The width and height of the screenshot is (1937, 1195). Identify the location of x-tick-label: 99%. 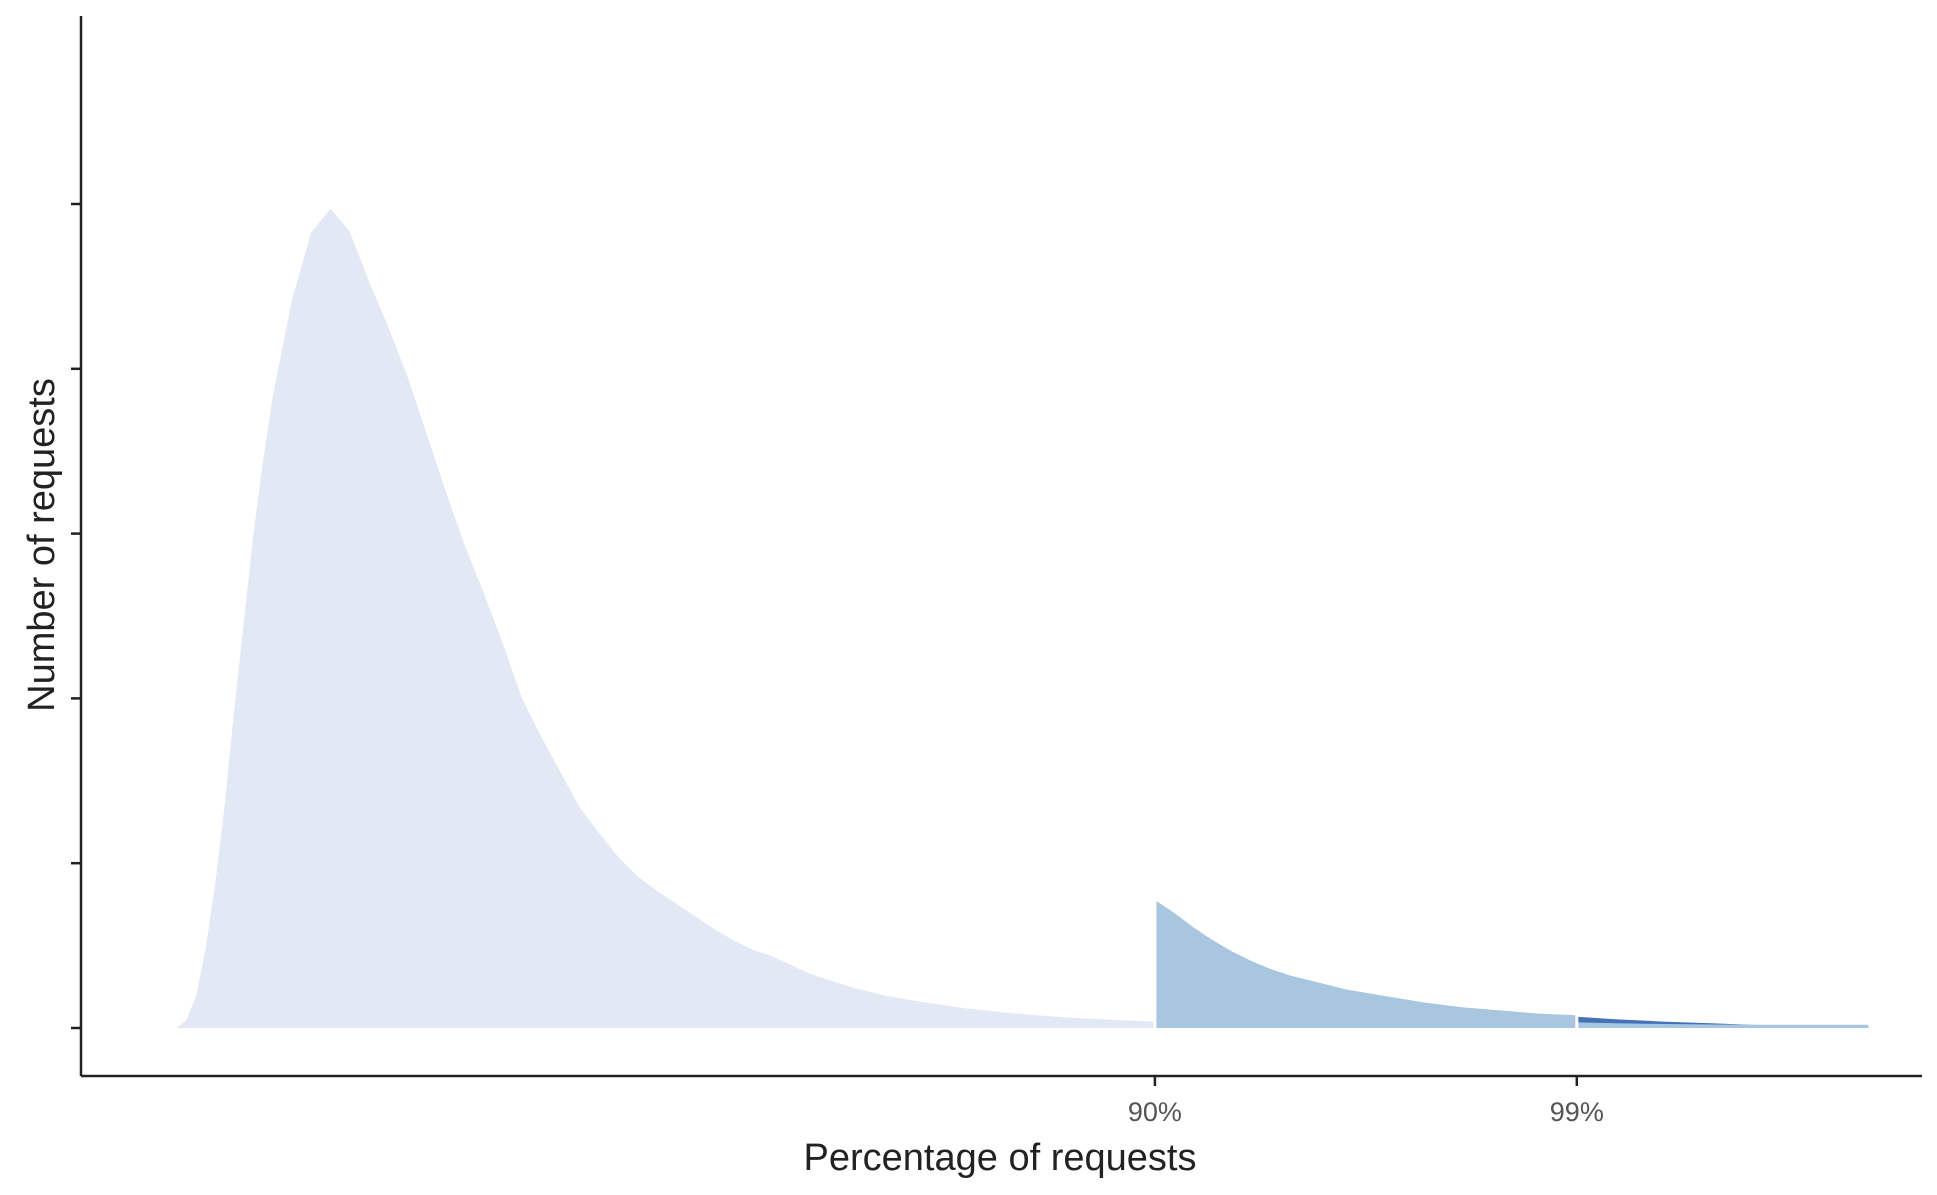
(1577, 1112).